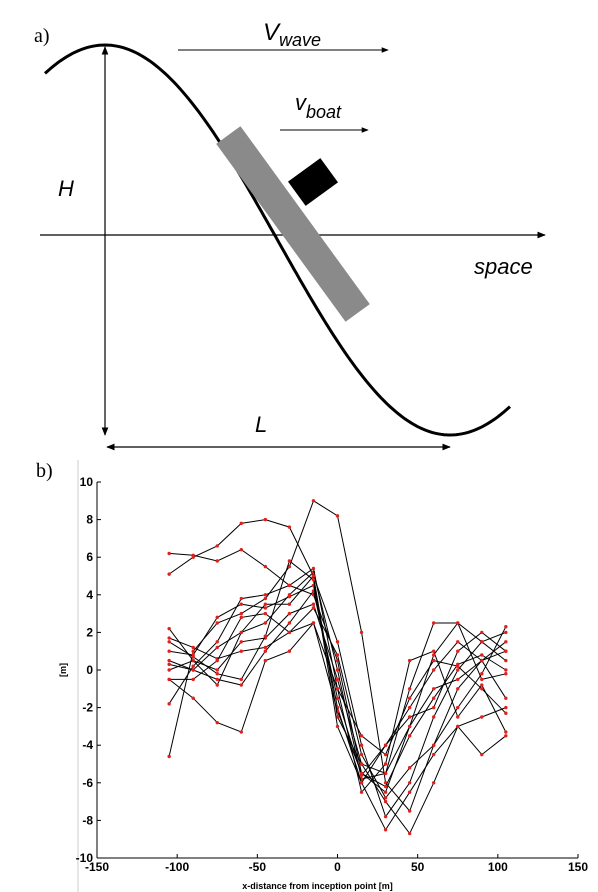  What do you see at coordinates (89, 557) in the screenshot?
I see `y-tick-label: 6` at bounding box center [89, 557].